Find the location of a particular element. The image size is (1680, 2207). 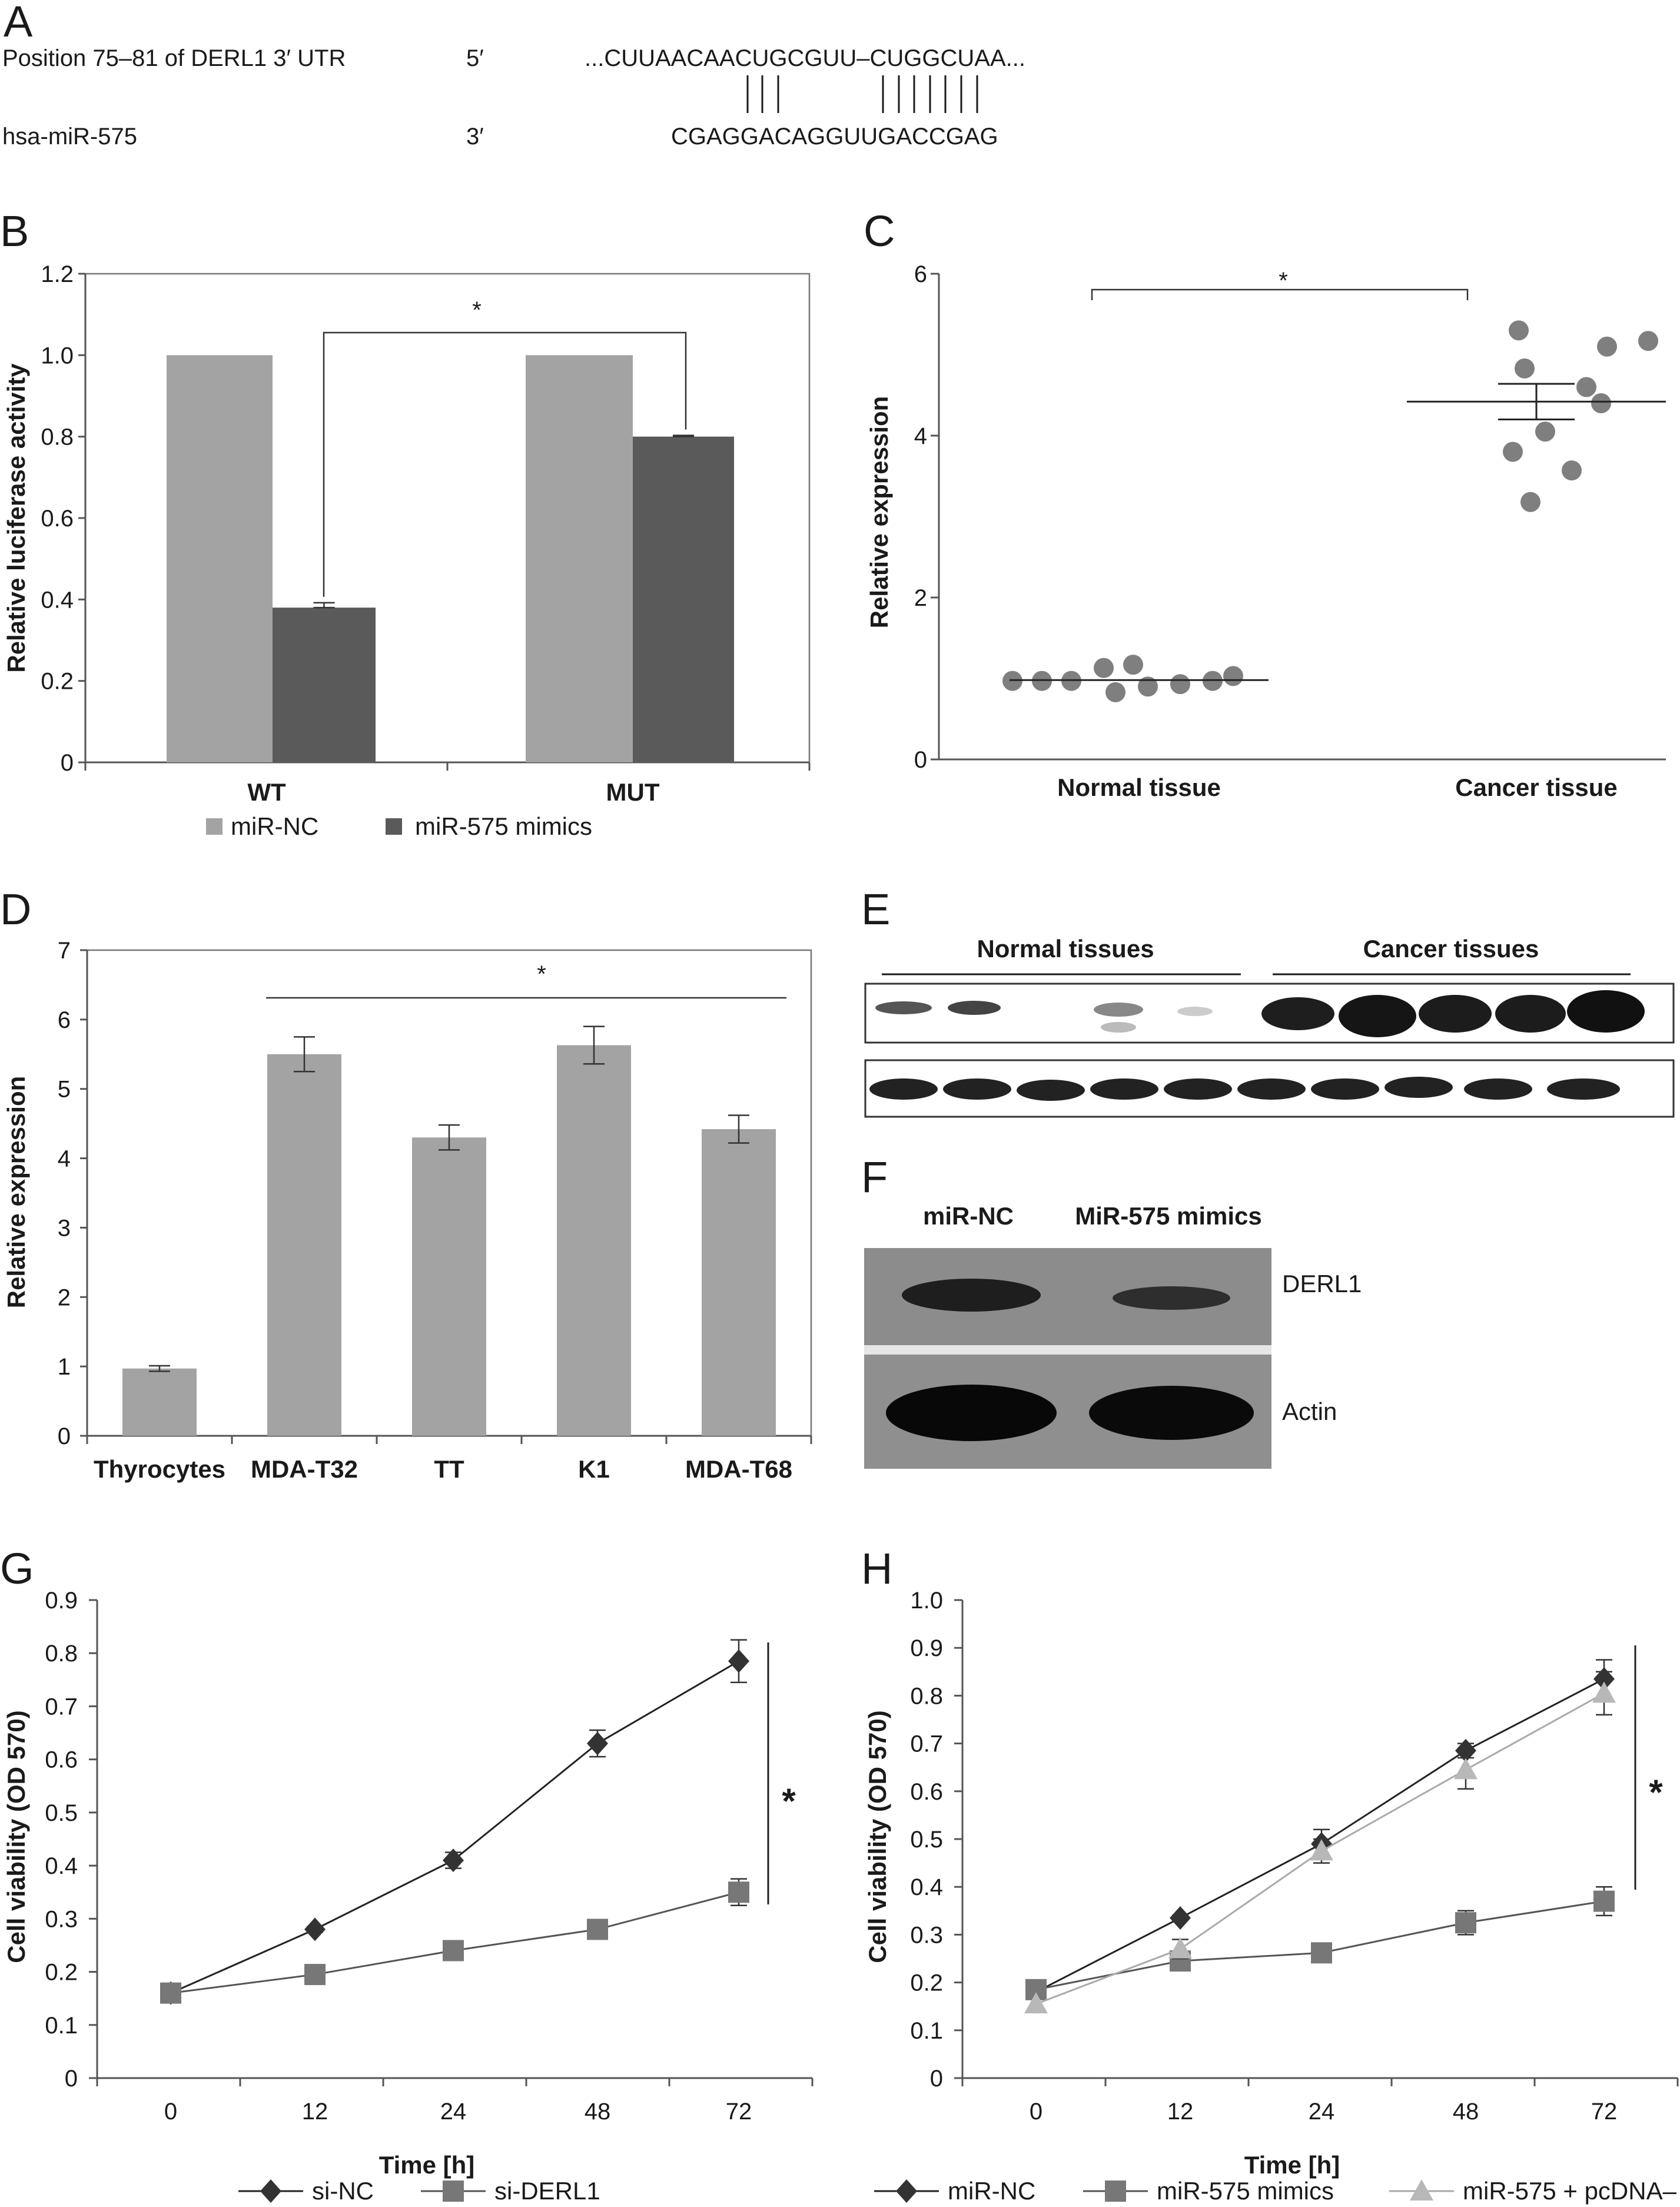

panel-d-chart: 0 1 2 3 4 5 6 7 Thyrocytes MDA-T32 TT K1 MDA-T68 * is located at coordinates (435, 1210).